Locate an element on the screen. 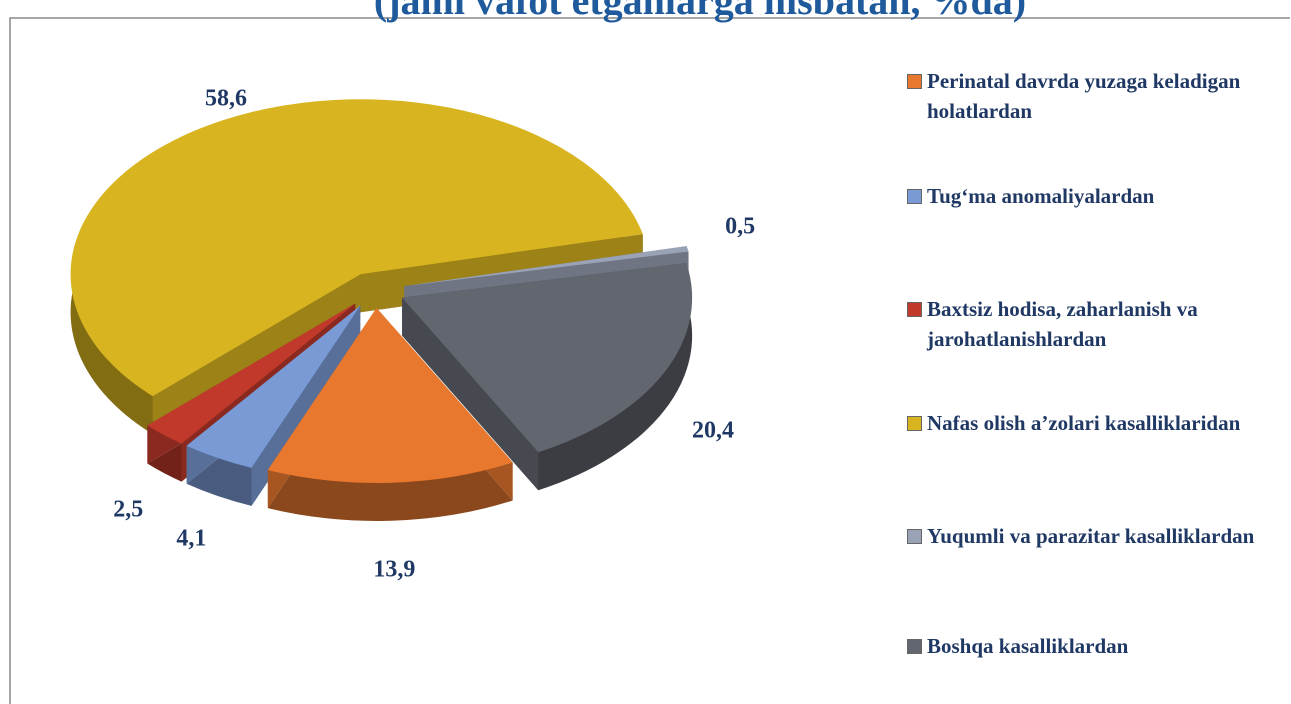  legend-label: Tug‘ma anomaliyalardan is located at coordinates (1041, 196).